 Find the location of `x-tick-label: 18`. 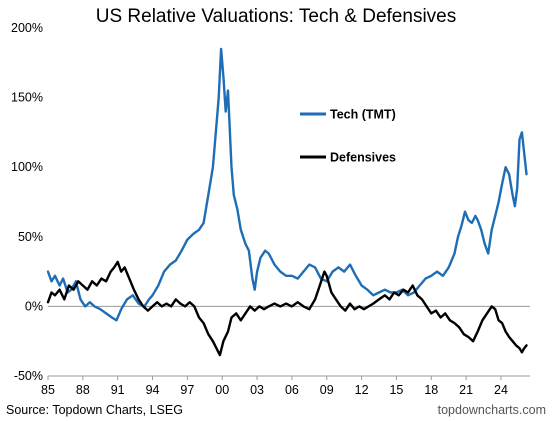

x-tick-label: 18 is located at coordinates (431, 390).